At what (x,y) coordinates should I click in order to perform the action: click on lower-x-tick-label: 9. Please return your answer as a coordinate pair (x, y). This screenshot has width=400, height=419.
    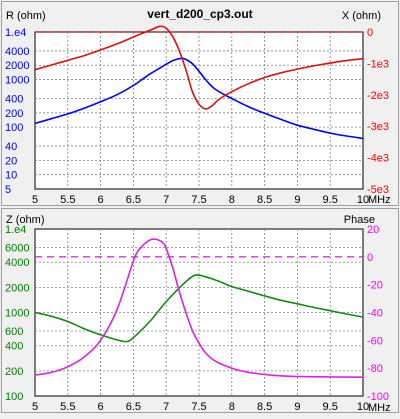
    Looking at the image, I should click on (297, 407).